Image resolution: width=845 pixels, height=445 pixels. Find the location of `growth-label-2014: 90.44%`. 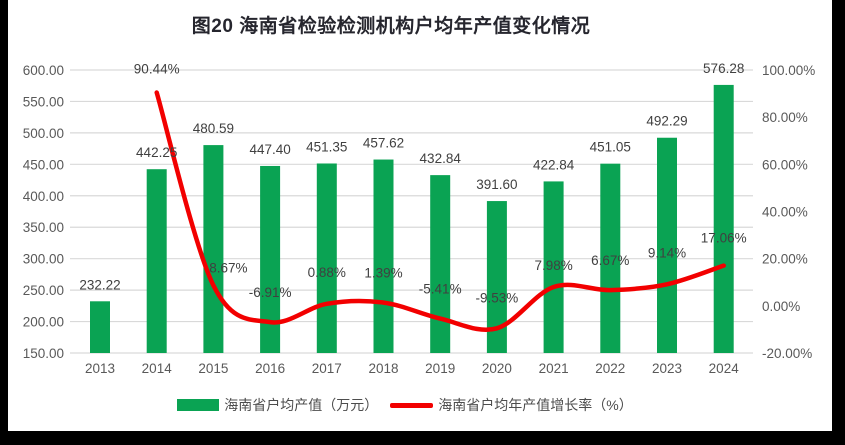

growth-label-2014: 90.44% is located at coordinates (157, 69).